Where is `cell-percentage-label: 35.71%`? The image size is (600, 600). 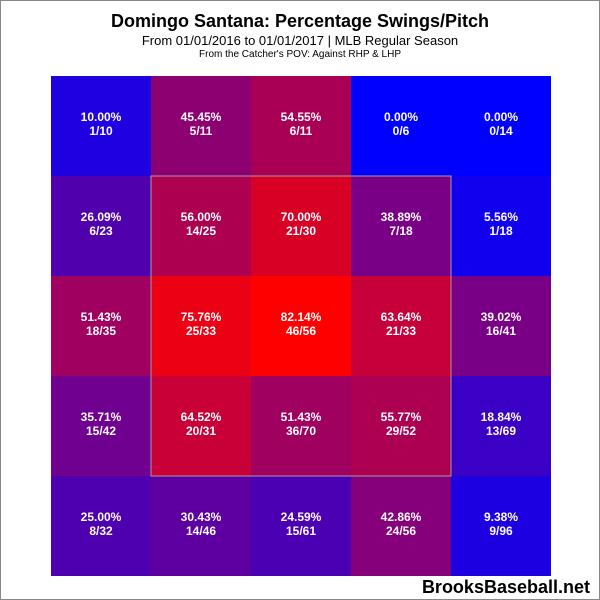 cell-percentage-label: 35.71% is located at coordinates (101, 417).